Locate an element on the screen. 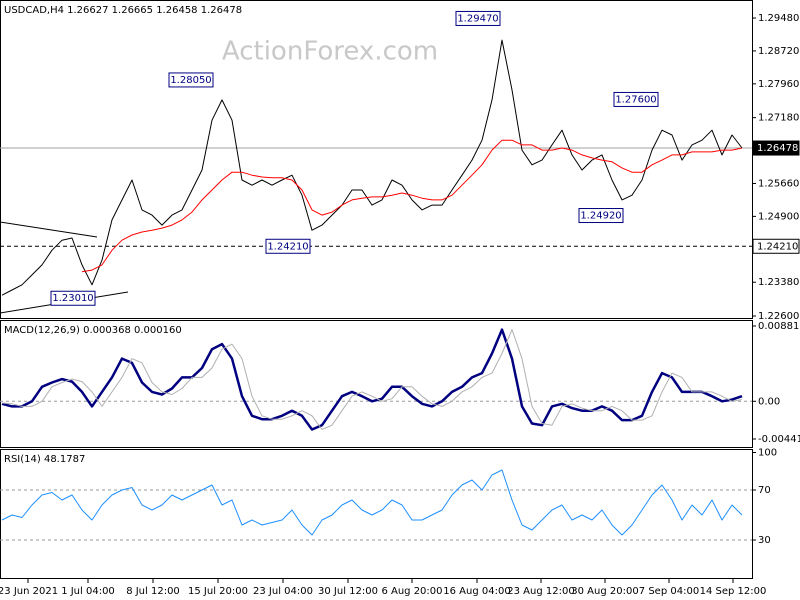  annotation-label: 1.23010 is located at coordinates (72, 298).